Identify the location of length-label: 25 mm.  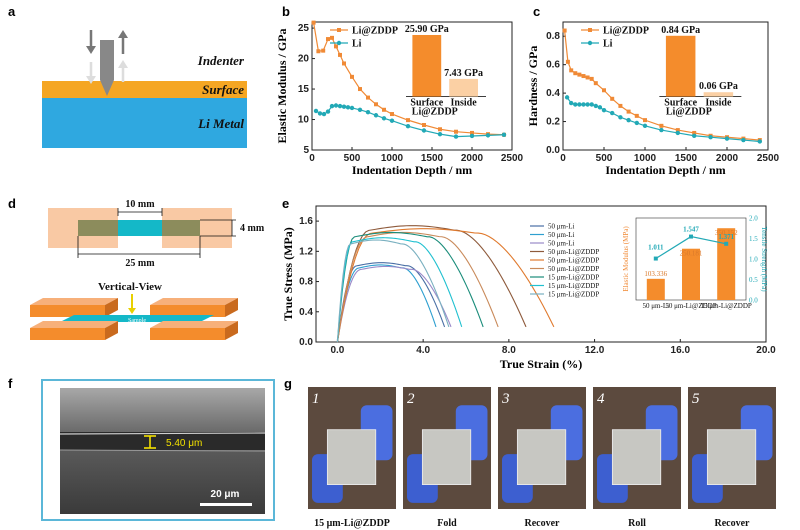
(140, 263).